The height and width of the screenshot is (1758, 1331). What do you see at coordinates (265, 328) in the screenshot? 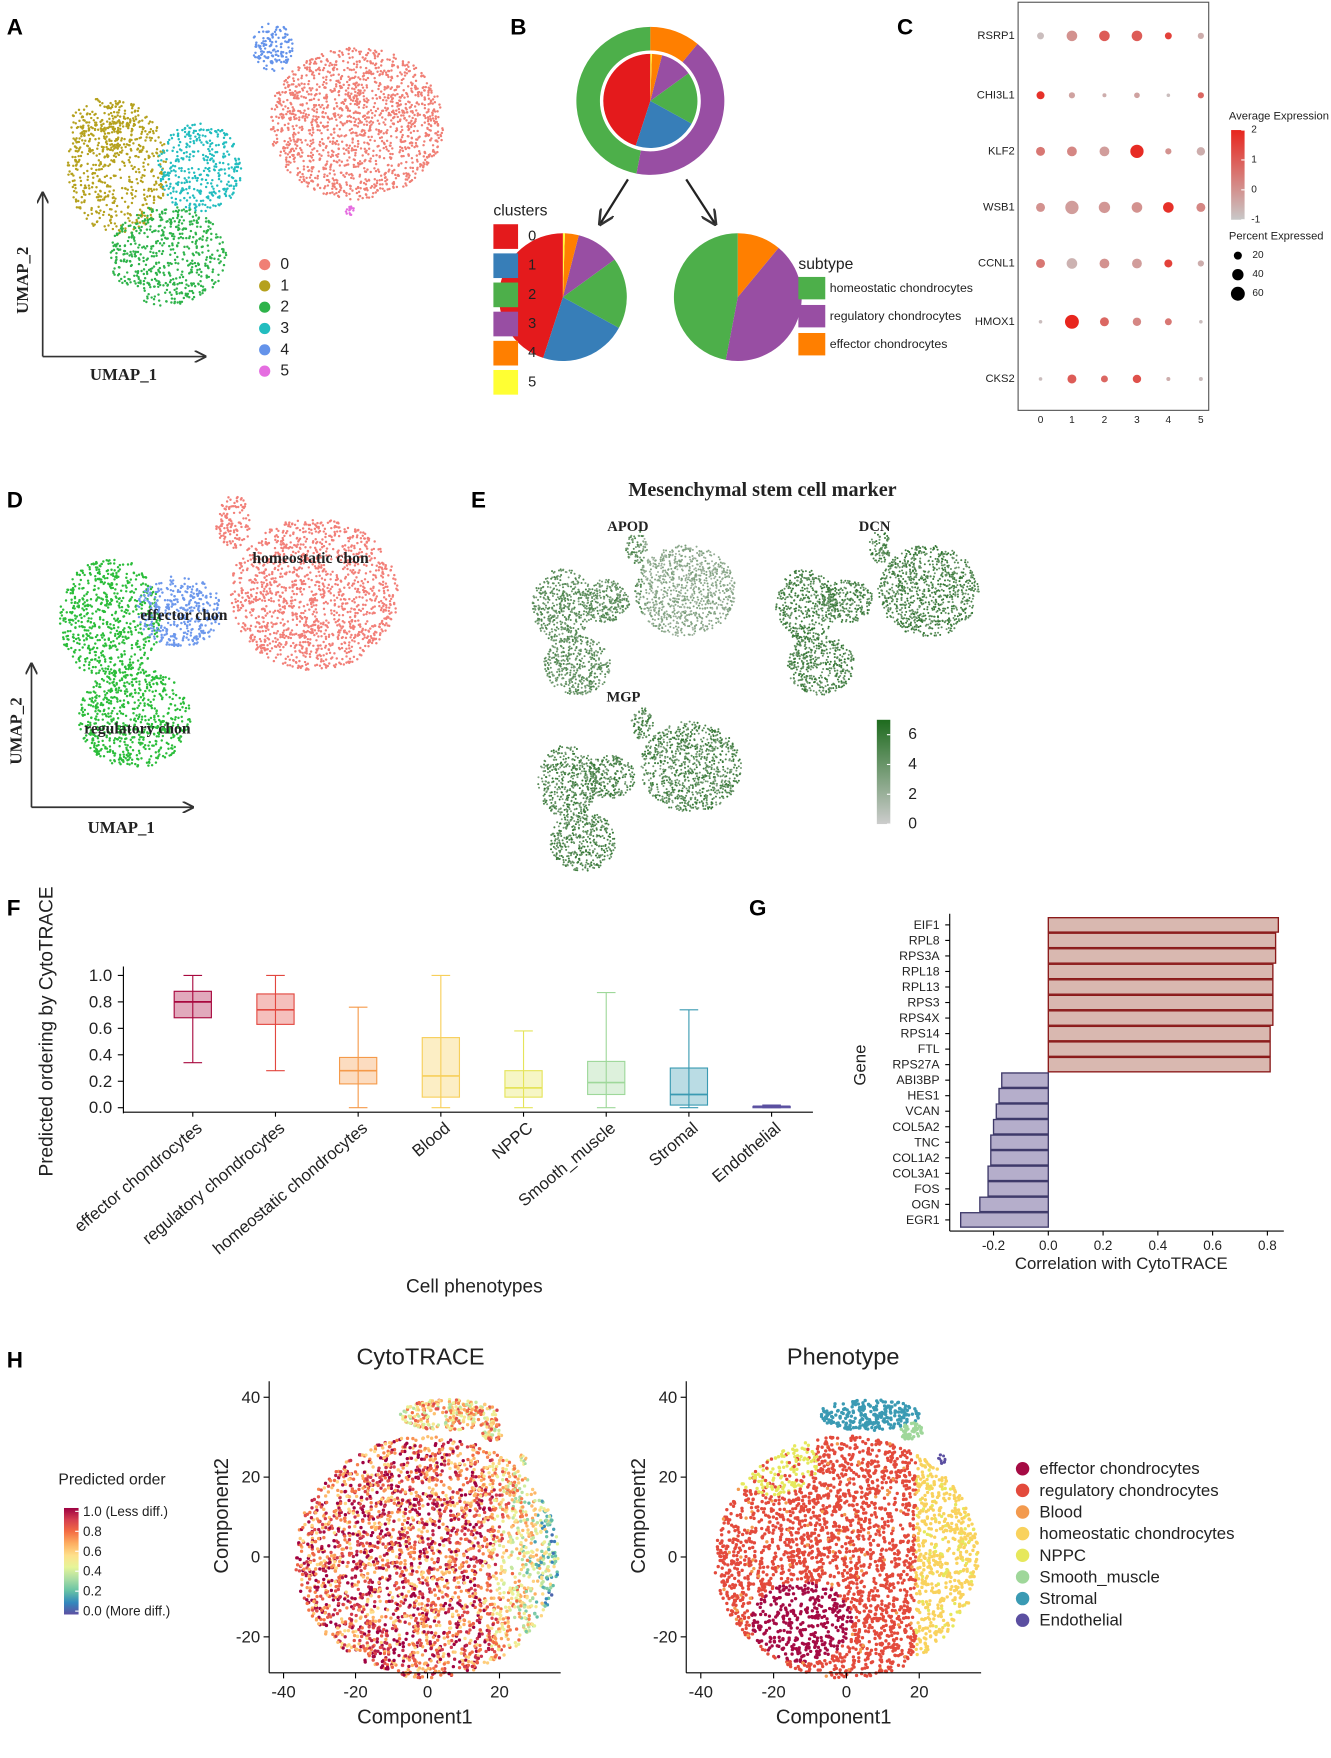
I see `legend-dot` at bounding box center [265, 328].